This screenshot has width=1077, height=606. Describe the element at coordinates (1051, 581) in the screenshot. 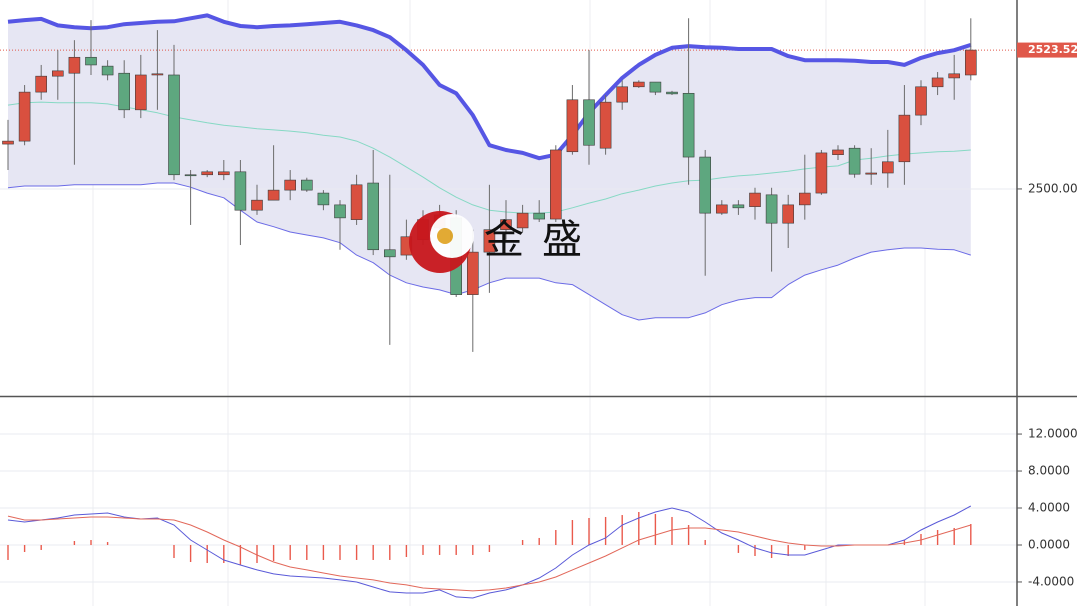

I see `y-tick-label: -4.0000` at that location.